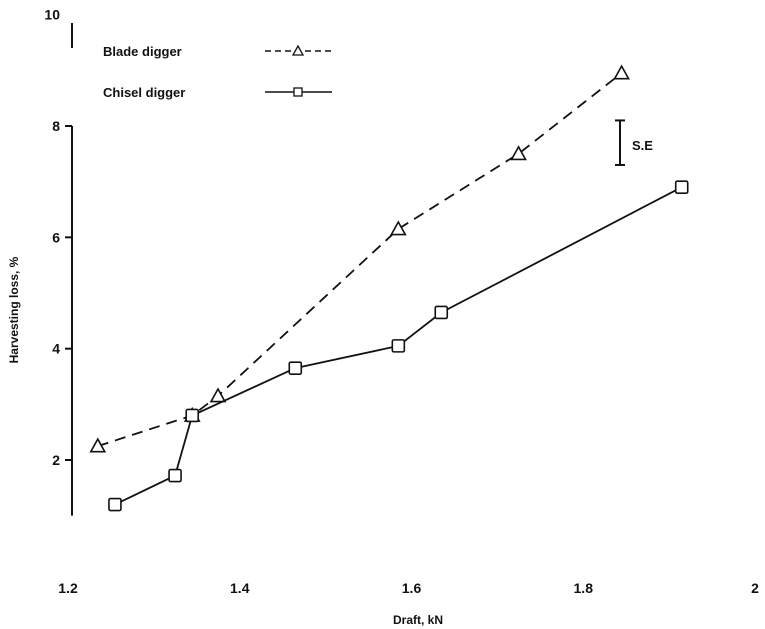  I want to click on y-tick-label: 6, so click(56, 237).